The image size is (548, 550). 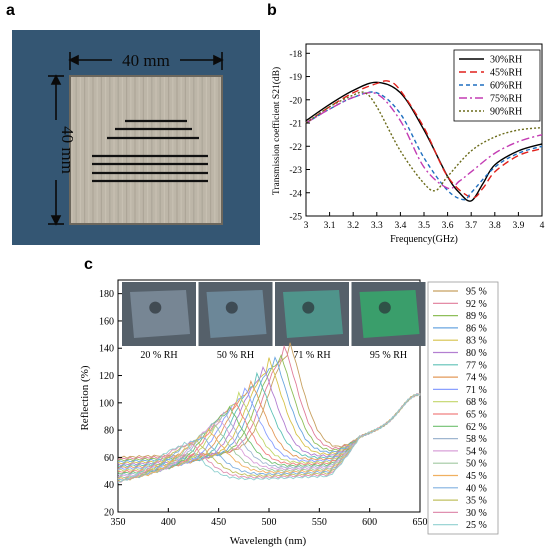 I want to click on reflection-x-tick-label: 400, so click(x=168, y=522).